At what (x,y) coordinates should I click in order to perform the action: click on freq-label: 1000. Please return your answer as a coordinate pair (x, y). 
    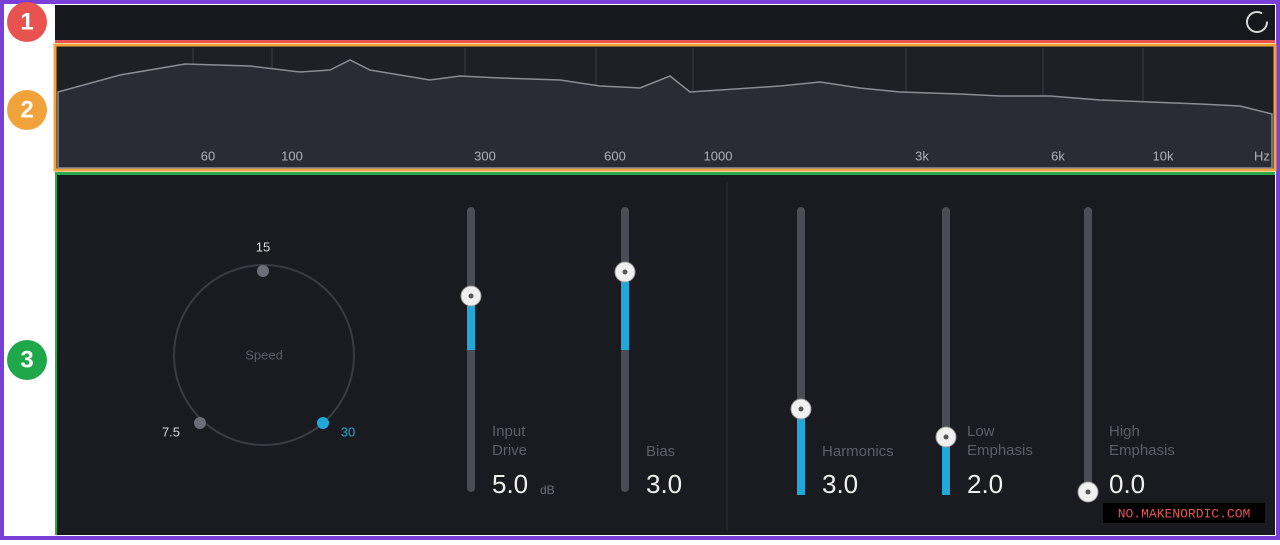
    Looking at the image, I should click on (718, 155).